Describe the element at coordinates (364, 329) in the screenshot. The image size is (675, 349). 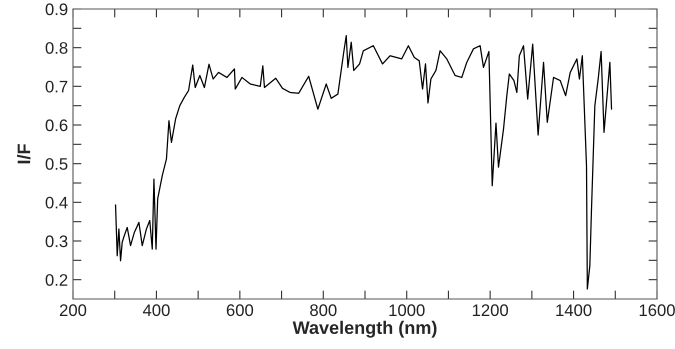
I see `x-axis-title: Wavelength (nm)` at that location.